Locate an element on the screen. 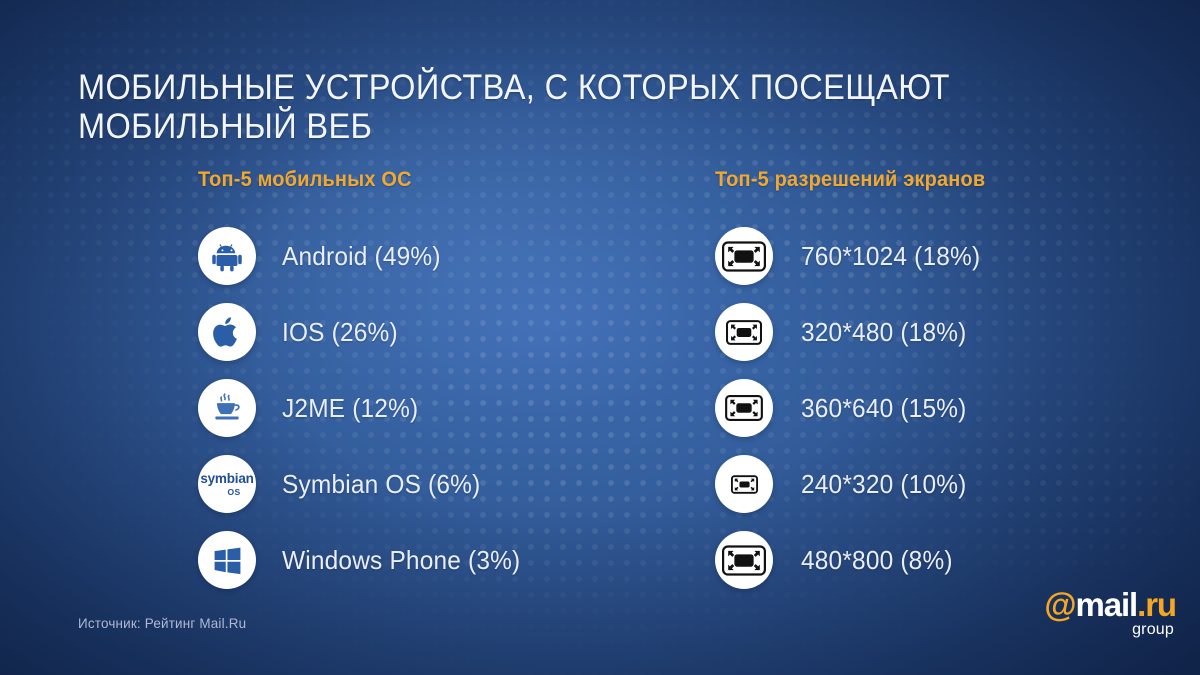  symbian-wordmark: symbian is located at coordinates (227, 478).